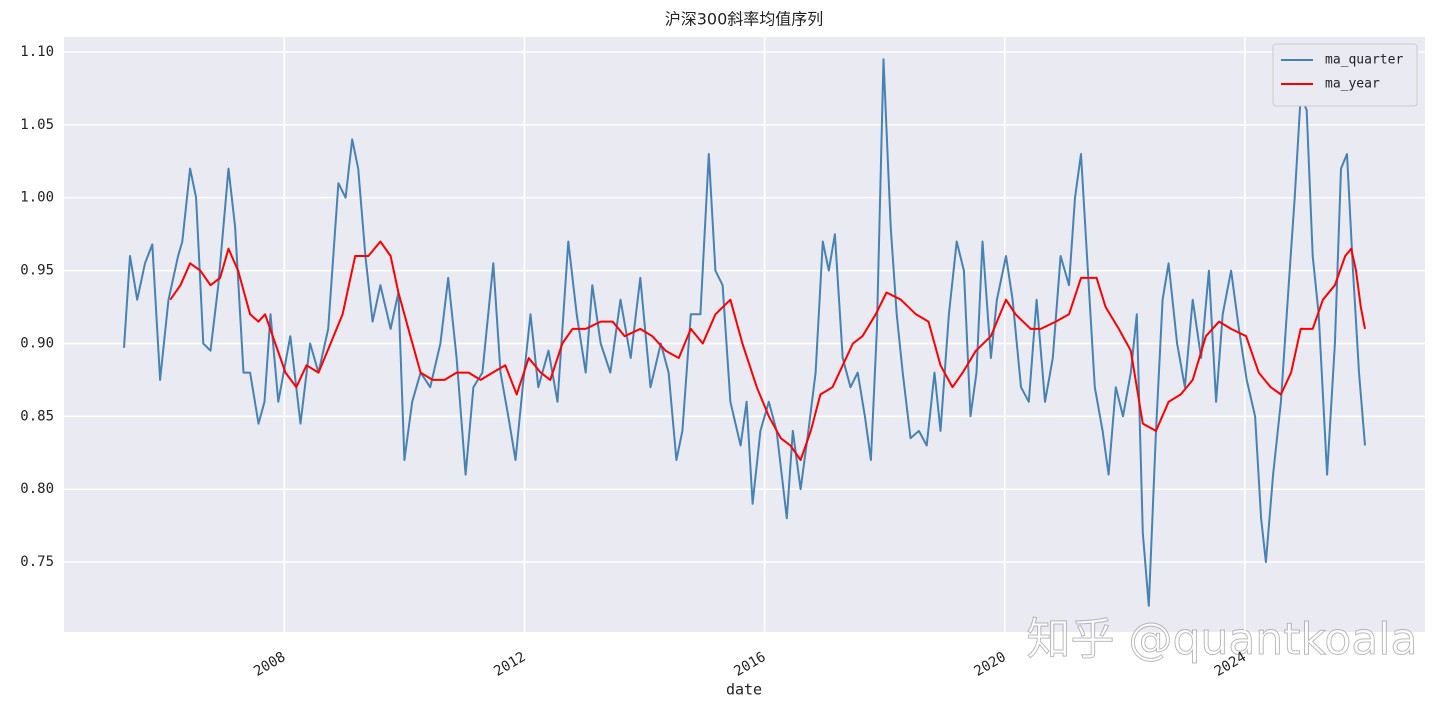 The height and width of the screenshot is (710, 1440). I want to click on y-tick-label: 0.95, so click(37, 271).